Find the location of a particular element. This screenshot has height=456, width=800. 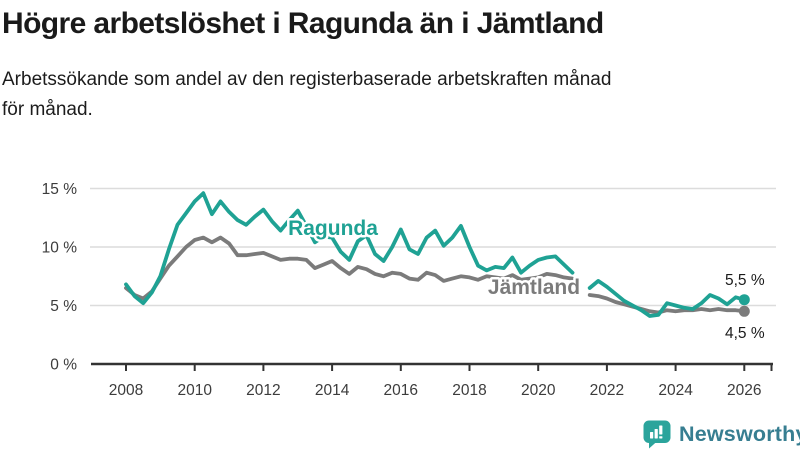

x-tick-label: 2014 is located at coordinates (332, 390).